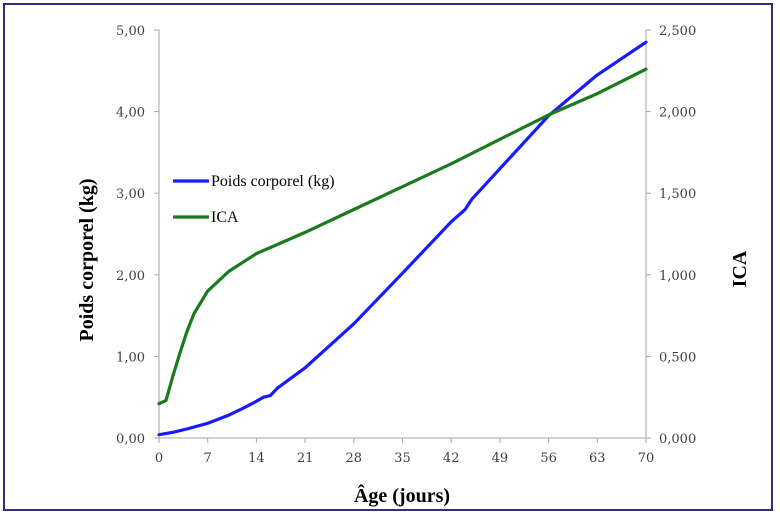 The image size is (780, 516). I want to click on left-y-tick-label: 2,00, so click(130, 276).